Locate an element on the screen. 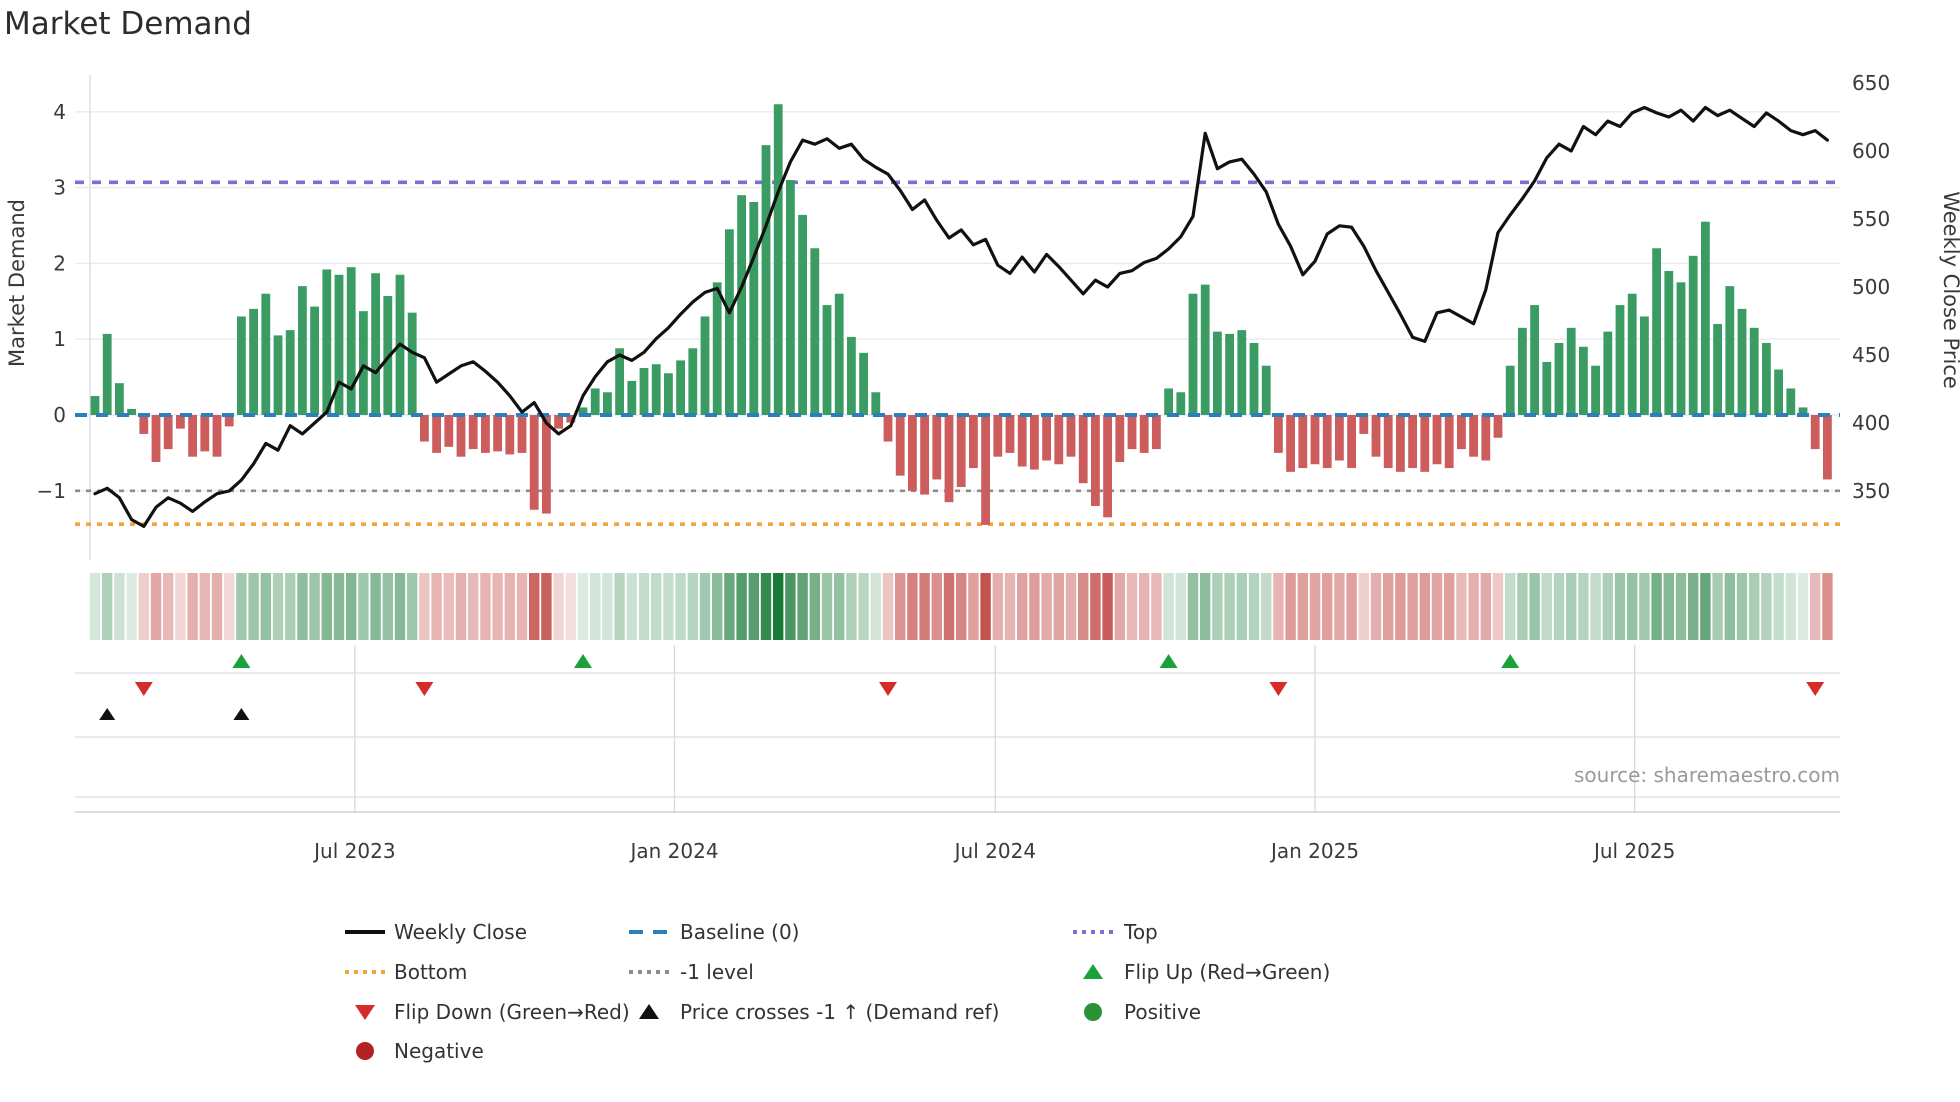  legend-label: Flip Down (Green→Red) is located at coordinates (512, 1012).